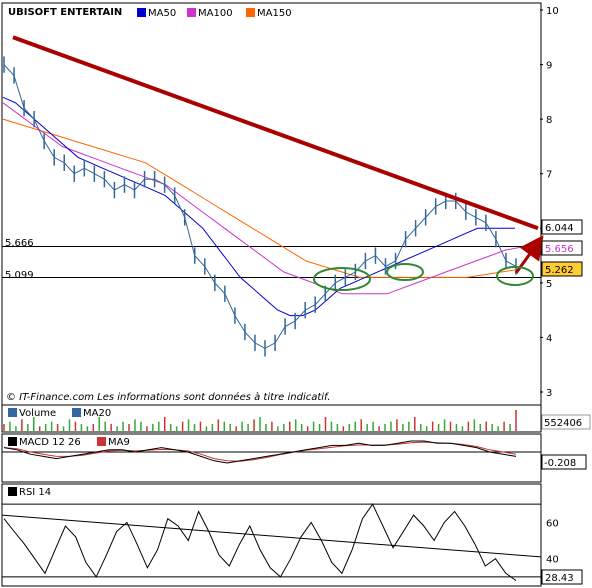 The width and height of the screenshot is (592, 588). Describe the element at coordinates (12, 441) in the screenshot. I see `legend-macd-swatch` at that location.